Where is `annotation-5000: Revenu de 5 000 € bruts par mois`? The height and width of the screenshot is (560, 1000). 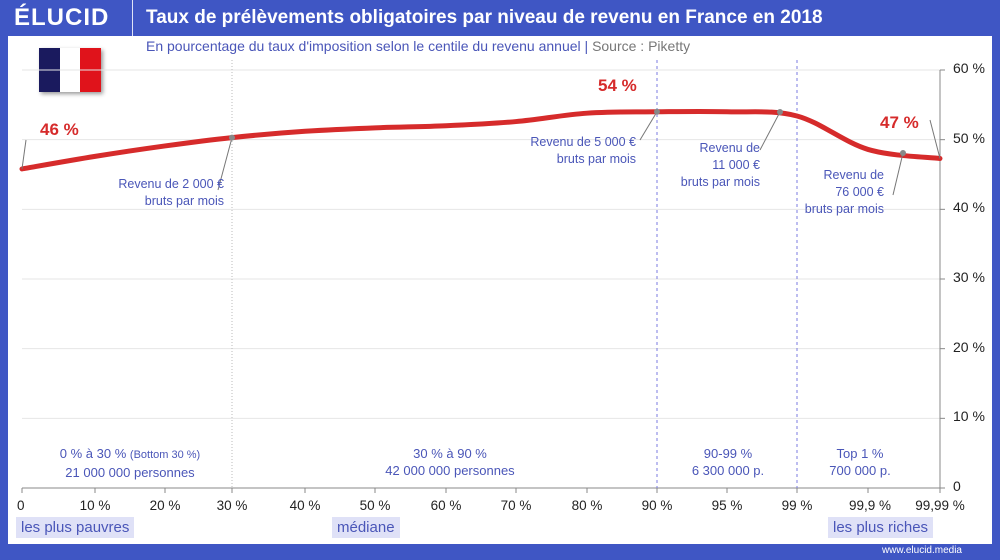 annotation-5000: Revenu de 5 000 € bruts par mois is located at coordinates (558, 151).